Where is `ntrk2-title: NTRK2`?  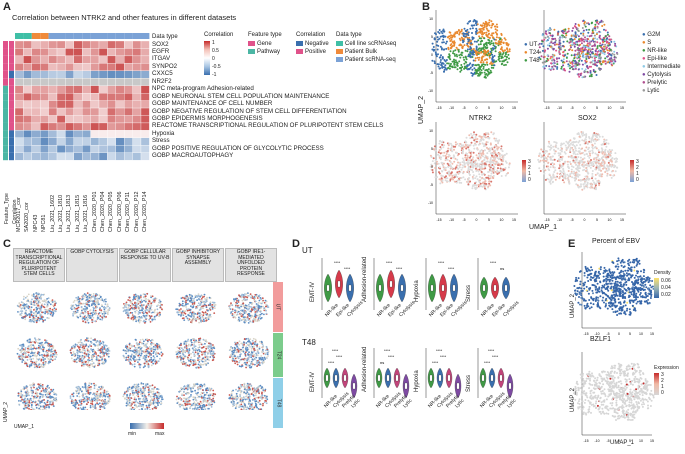 ntrk2-title: NTRK2 is located at coordinates (480, 118).